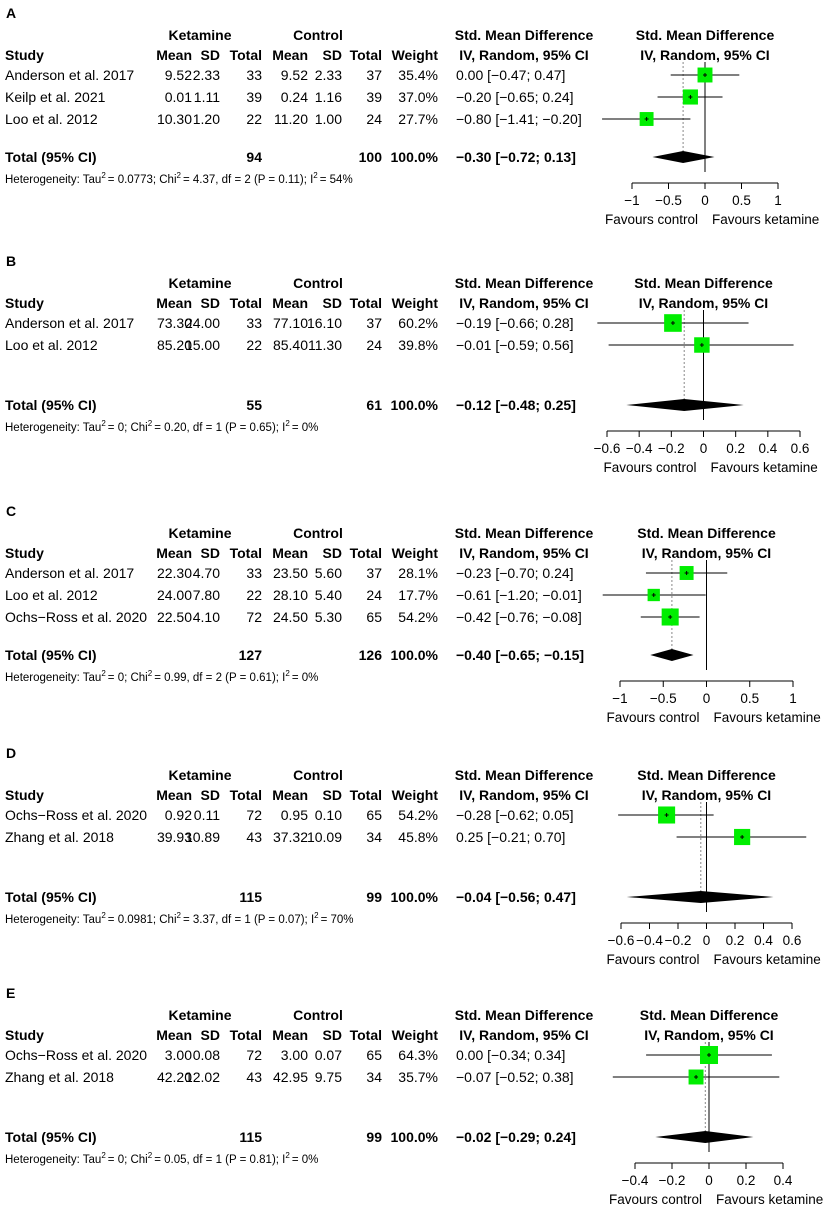 The height and width of the screenshot is (1210, 829). Describe the element at coordinates (305, 428) in the screenshot. I see `heterogeneity-part: = 0%` at that location.